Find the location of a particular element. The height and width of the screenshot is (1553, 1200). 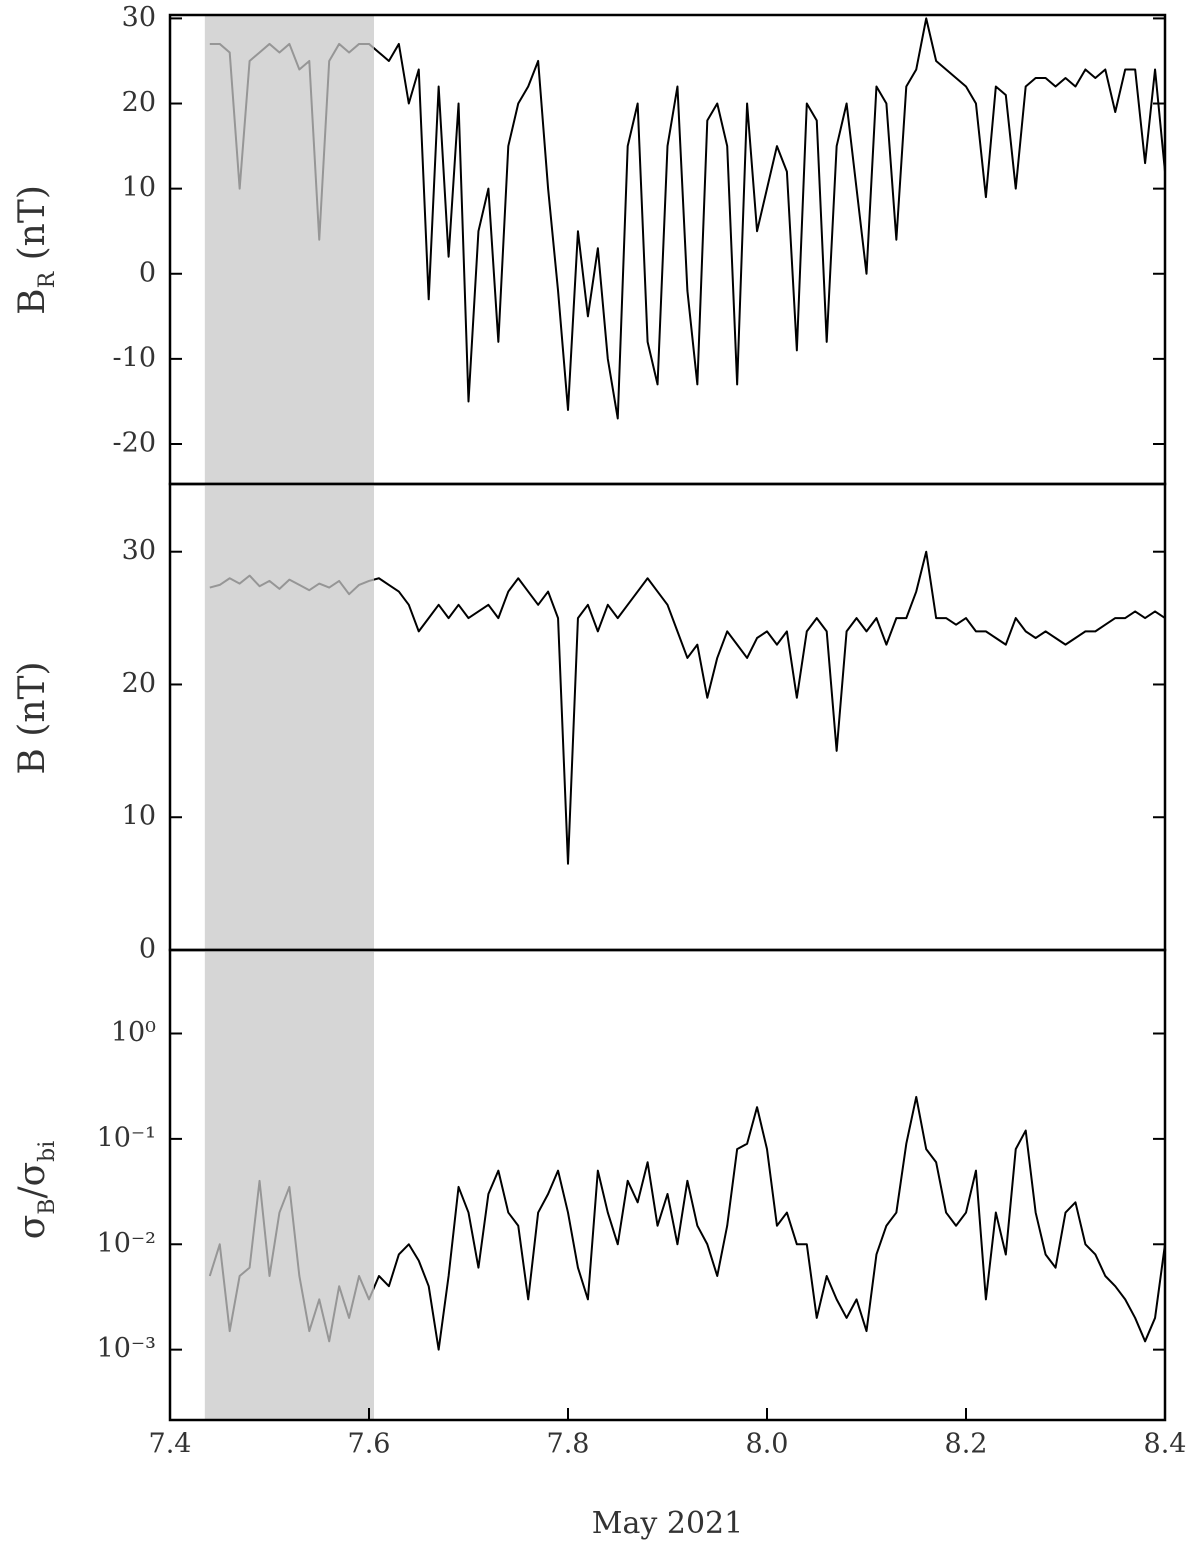

y-tick-label: -20 is located at coordinates (134, 442).